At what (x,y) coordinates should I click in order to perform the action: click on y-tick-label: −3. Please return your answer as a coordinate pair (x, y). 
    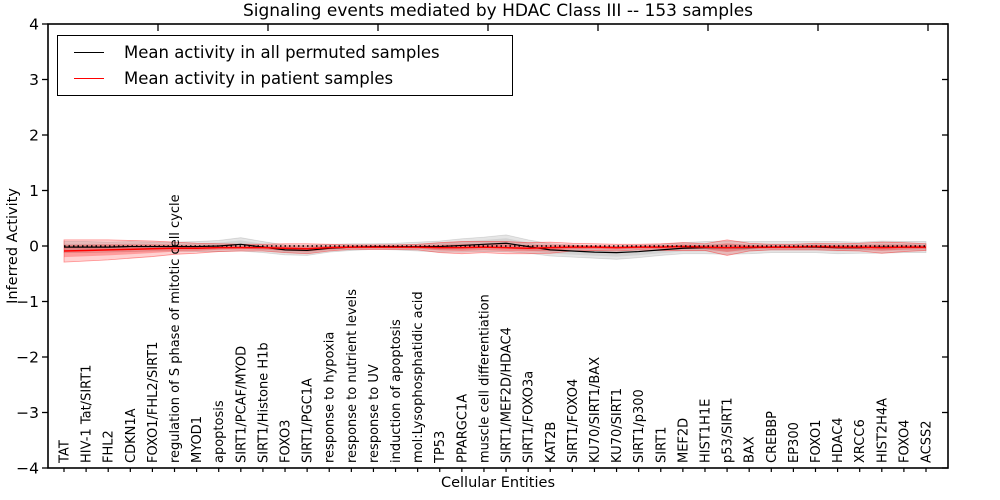
    Looking at the image, I should click on (27, 413).